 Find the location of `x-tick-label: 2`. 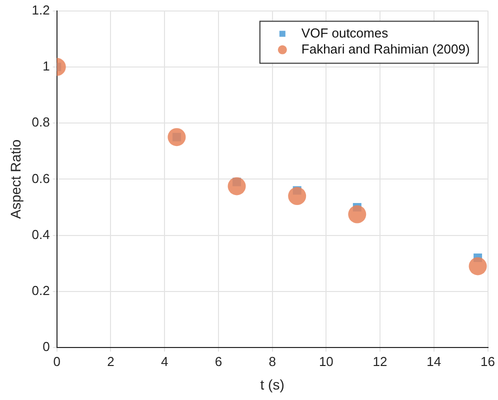

x-tick-label: 2 is located at coordinates (110, 361).